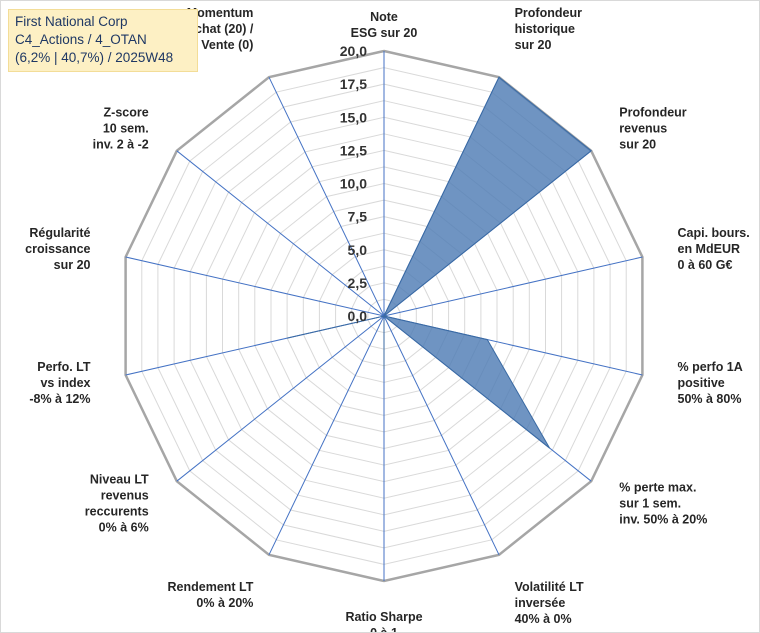 The width and height of the screenshot is (760, 633). What do you see at coordinates (710, 367) in the screenshot?
I see `axis-label-line: % perfo 1A` at bounding box center [710, 367].